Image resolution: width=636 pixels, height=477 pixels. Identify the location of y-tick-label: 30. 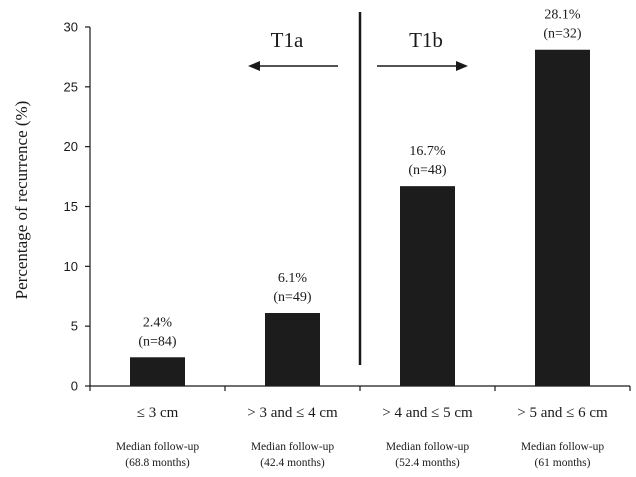
(71, 27).